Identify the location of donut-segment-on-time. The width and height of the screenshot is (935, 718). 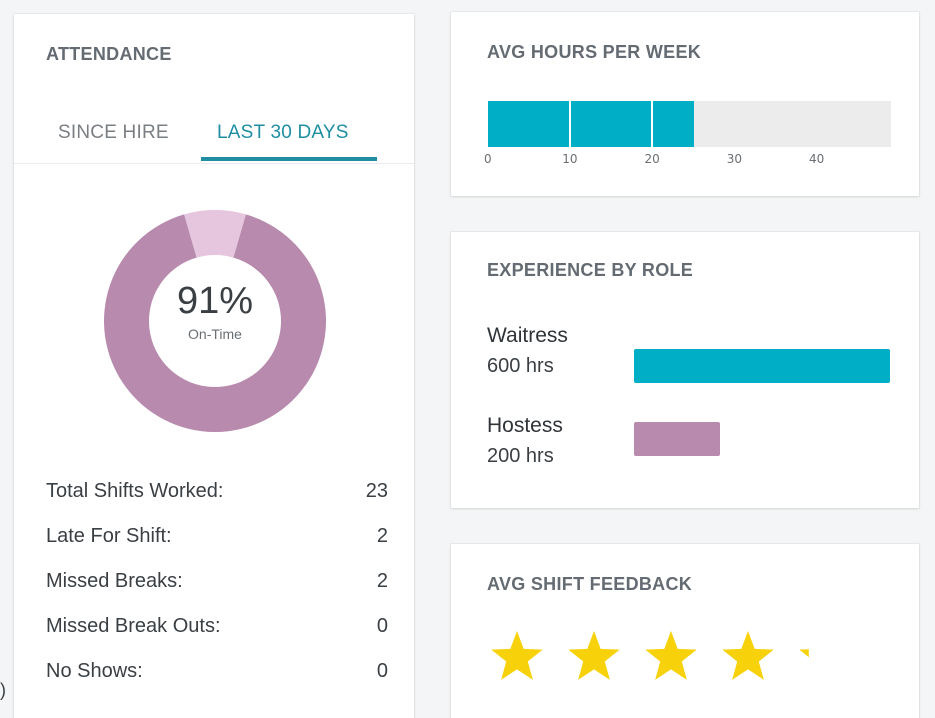
(215, 323).